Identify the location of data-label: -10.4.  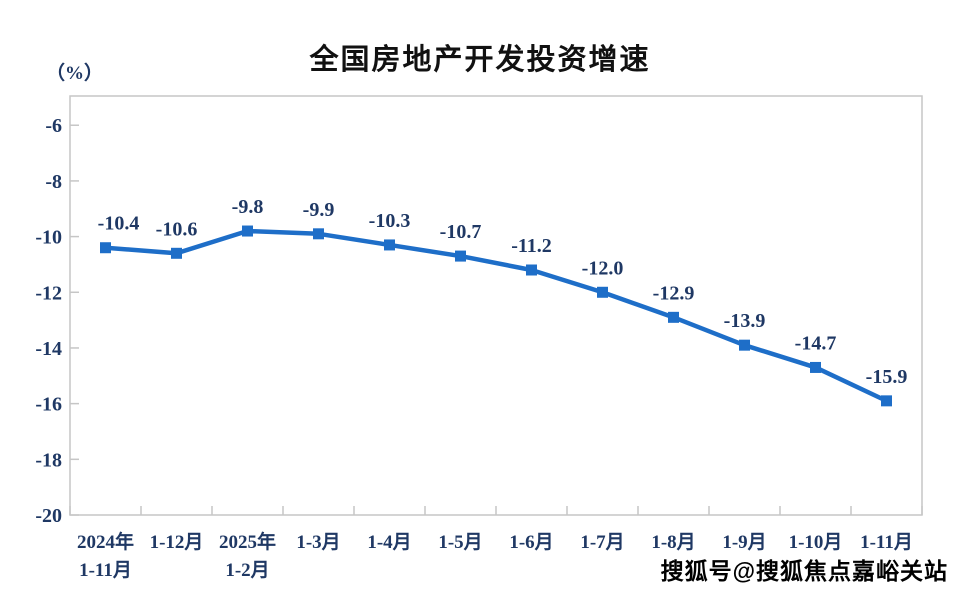
(119, 224).